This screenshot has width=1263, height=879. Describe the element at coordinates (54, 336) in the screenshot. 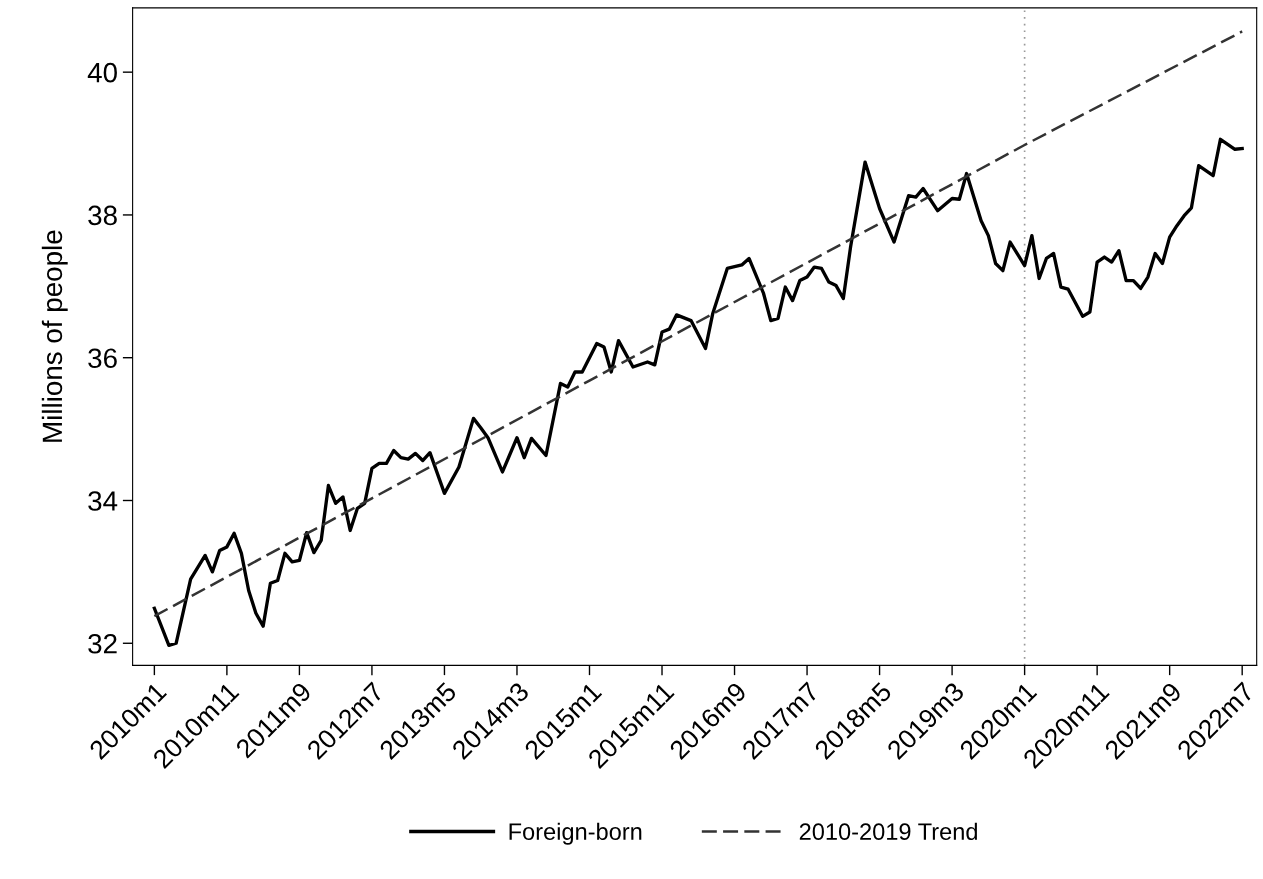

I see `y-axis-title: Millions of people` at that location.